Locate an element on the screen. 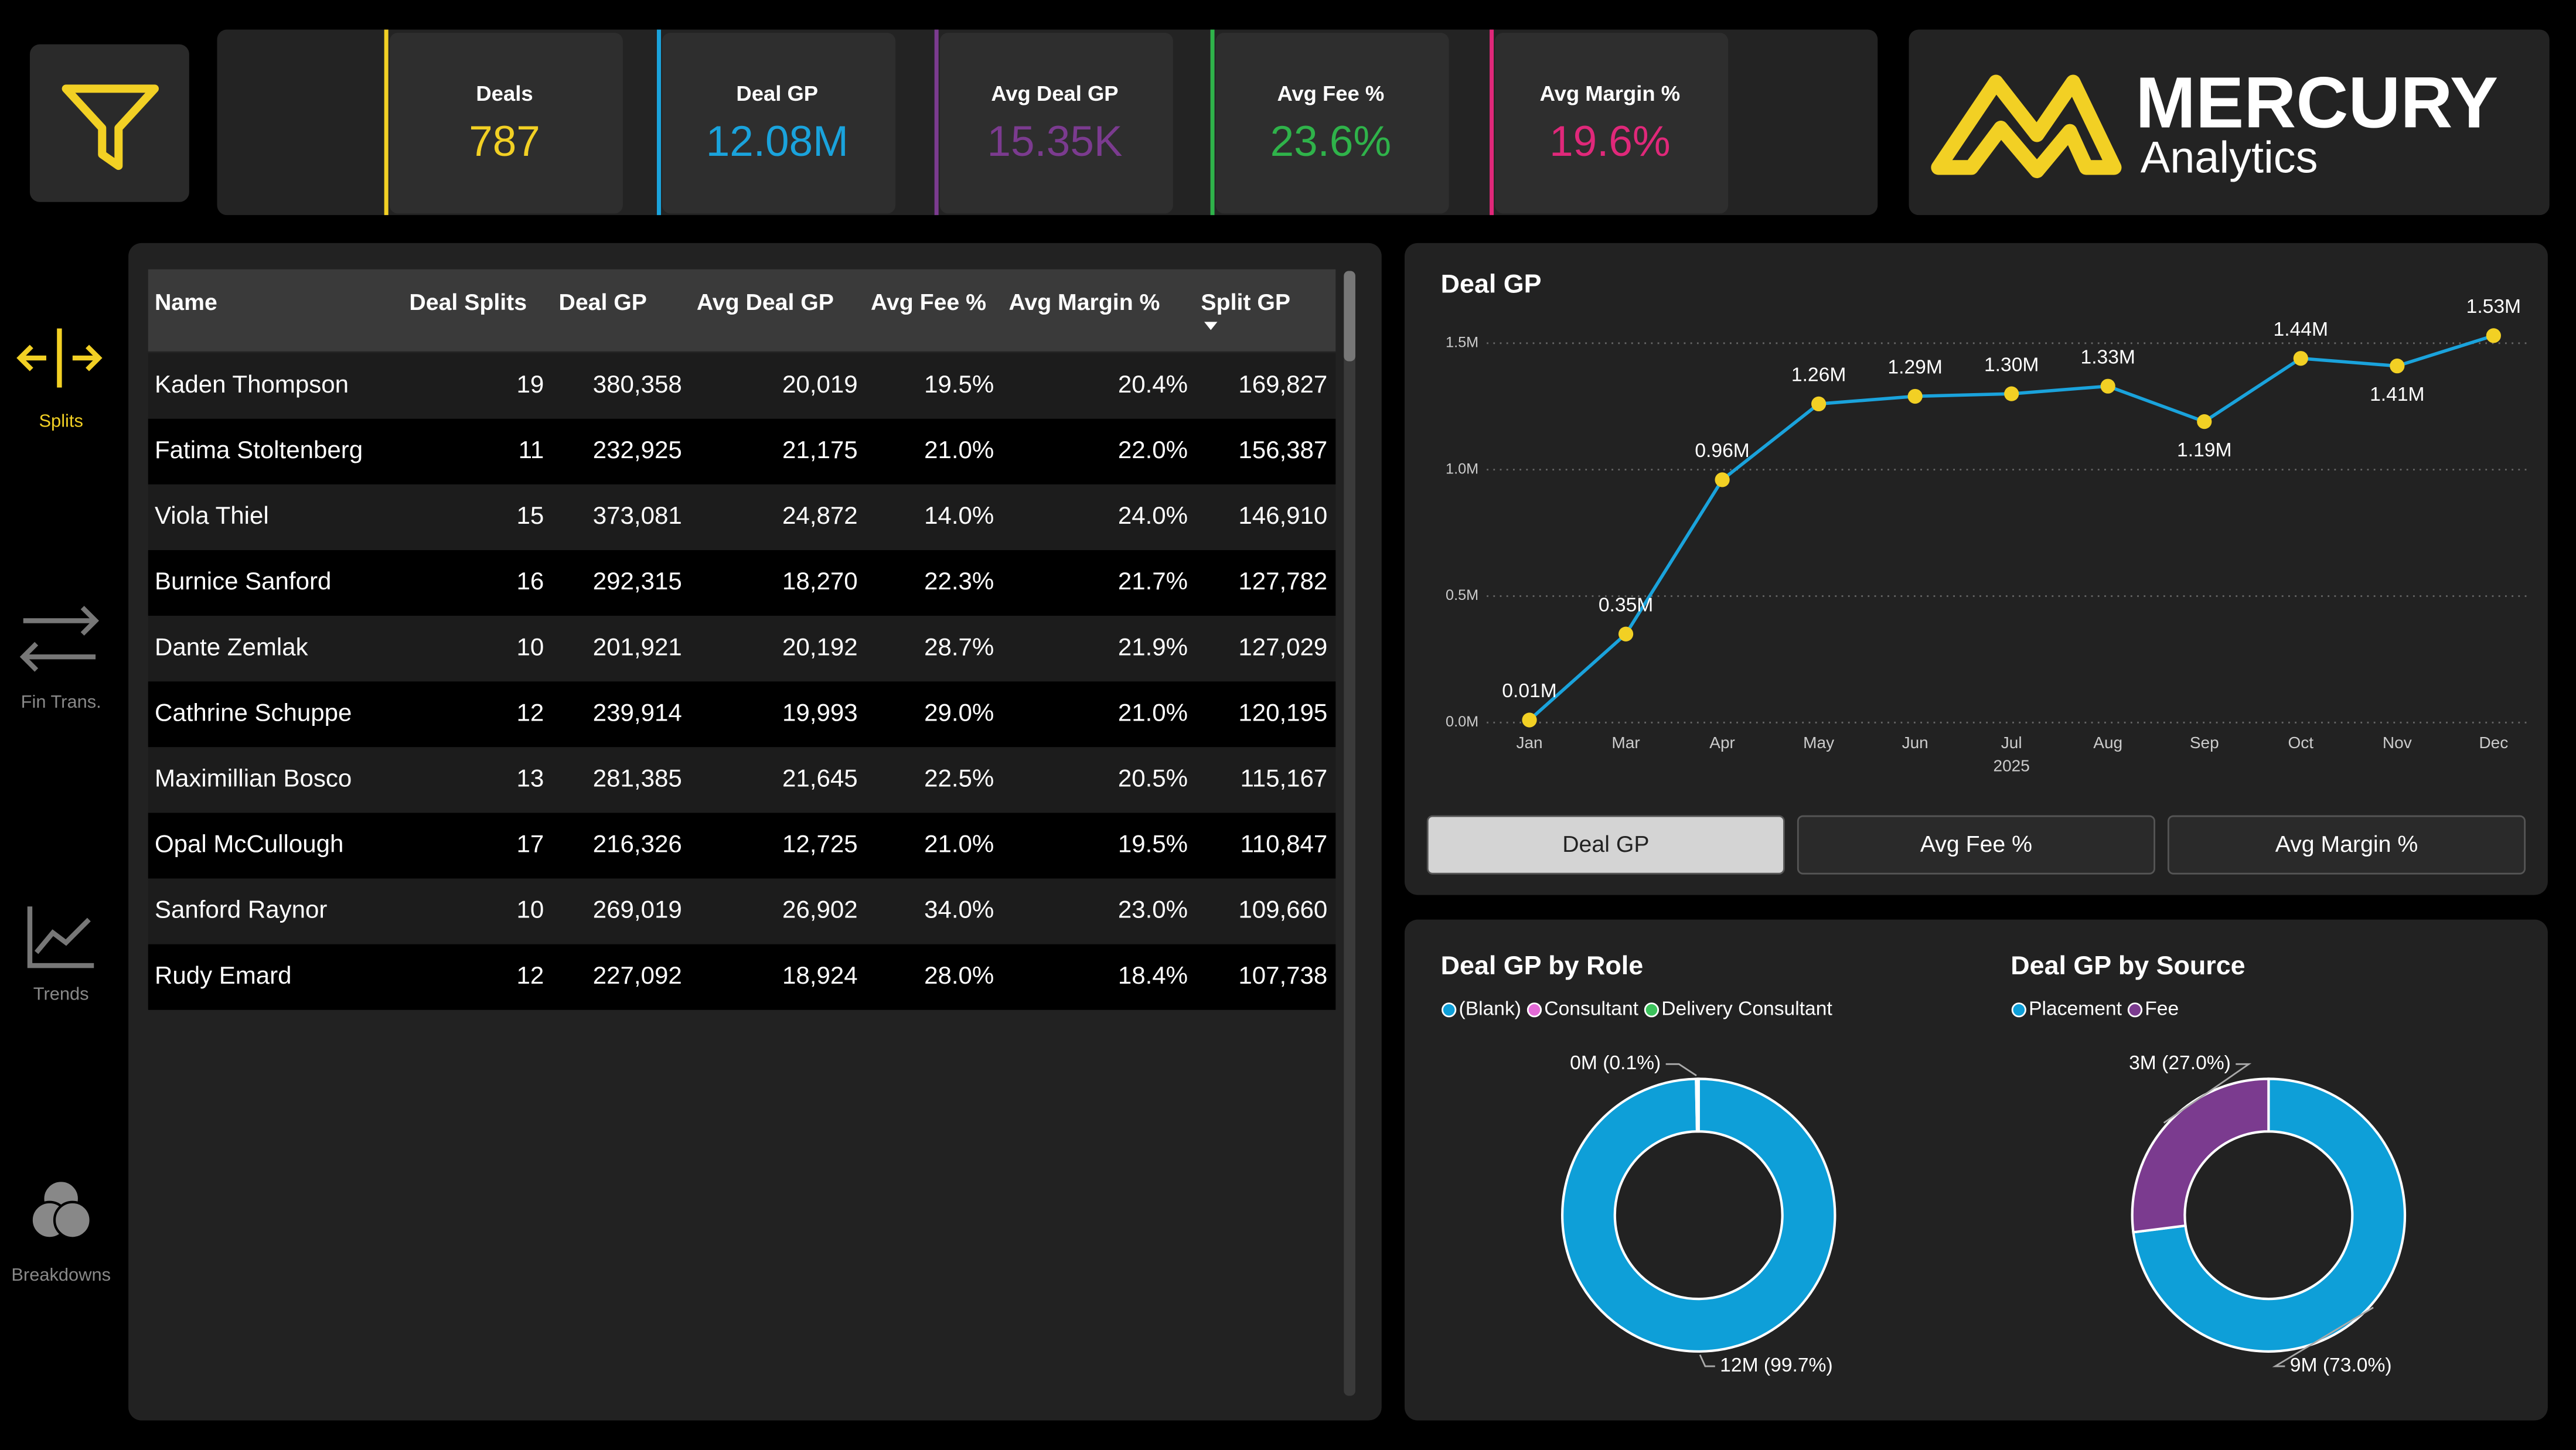 This screenshot has height=1450, width=2576. table-cell: Rudy Emard is located at coordinates (223, 975).